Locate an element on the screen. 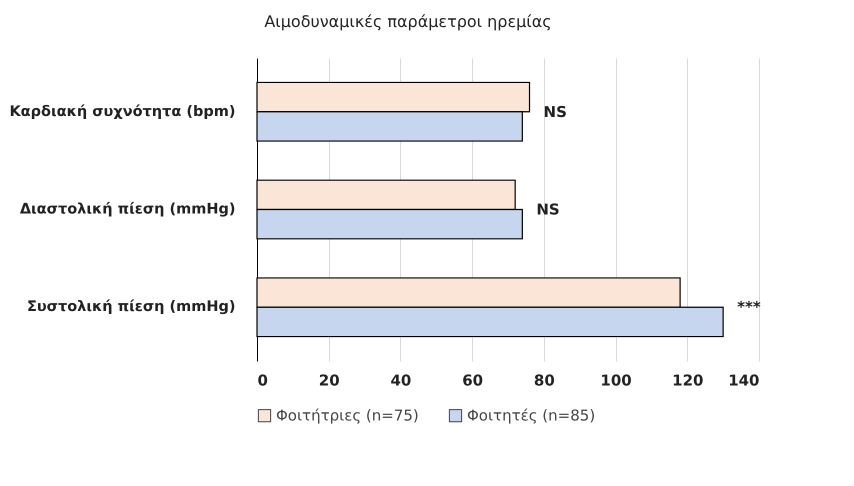 This screenshot has width=854, height=486. chart-title: Αιμοδυναμικές παράμετροι ηρεμίας is located at coordinates (408, 21).